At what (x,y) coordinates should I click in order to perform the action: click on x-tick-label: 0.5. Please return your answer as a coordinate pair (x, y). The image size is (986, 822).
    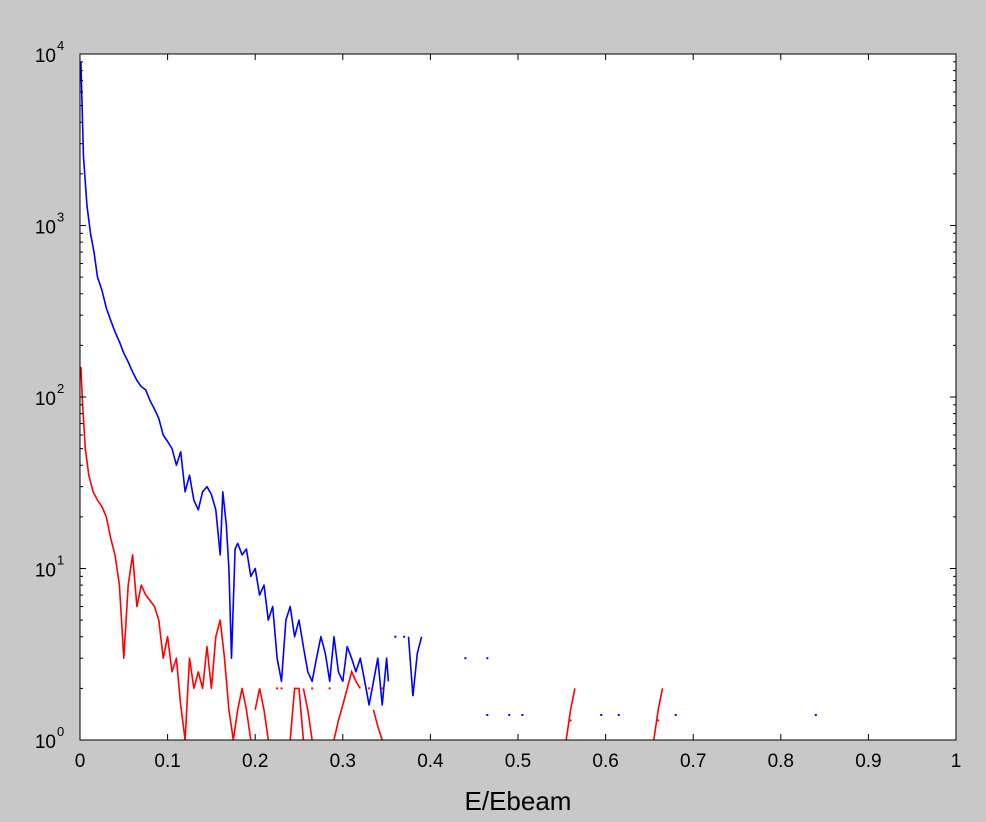
    Looking at the image, I should click on (518, 761).